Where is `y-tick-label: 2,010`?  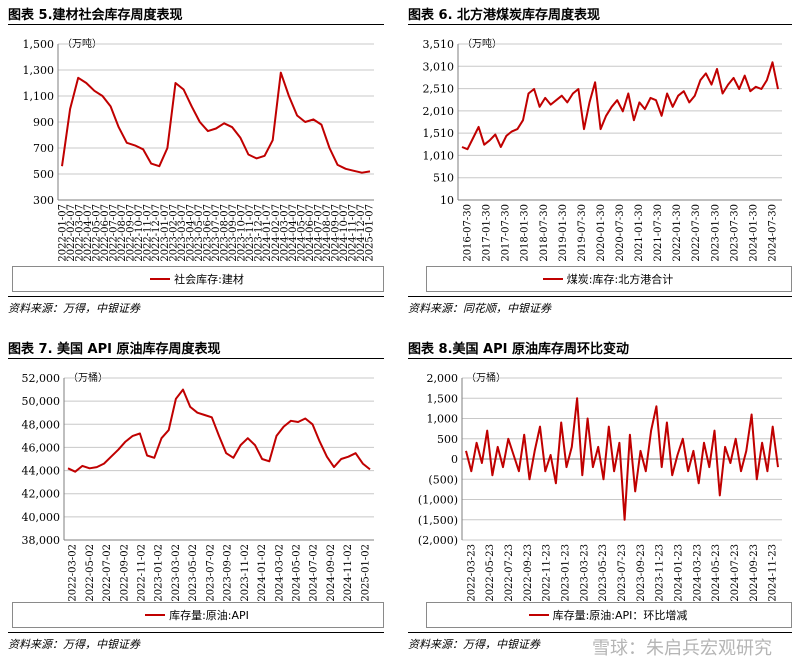 y-tick-label: 2,010 is located at coordinates (439, 111).